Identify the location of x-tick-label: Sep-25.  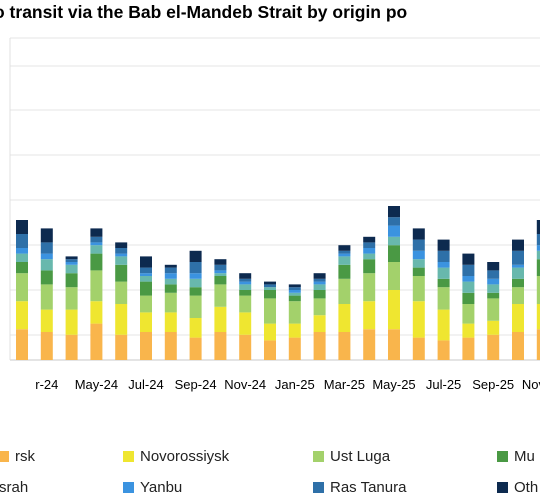
(493, 384).